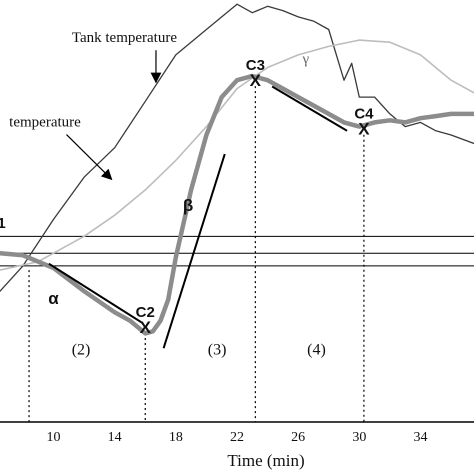 The width and height of the screenshot is (474, 474). Describe the element at coordinates (217, 349) in the screenshot. I see `phase-label-3: (3)` at that location.